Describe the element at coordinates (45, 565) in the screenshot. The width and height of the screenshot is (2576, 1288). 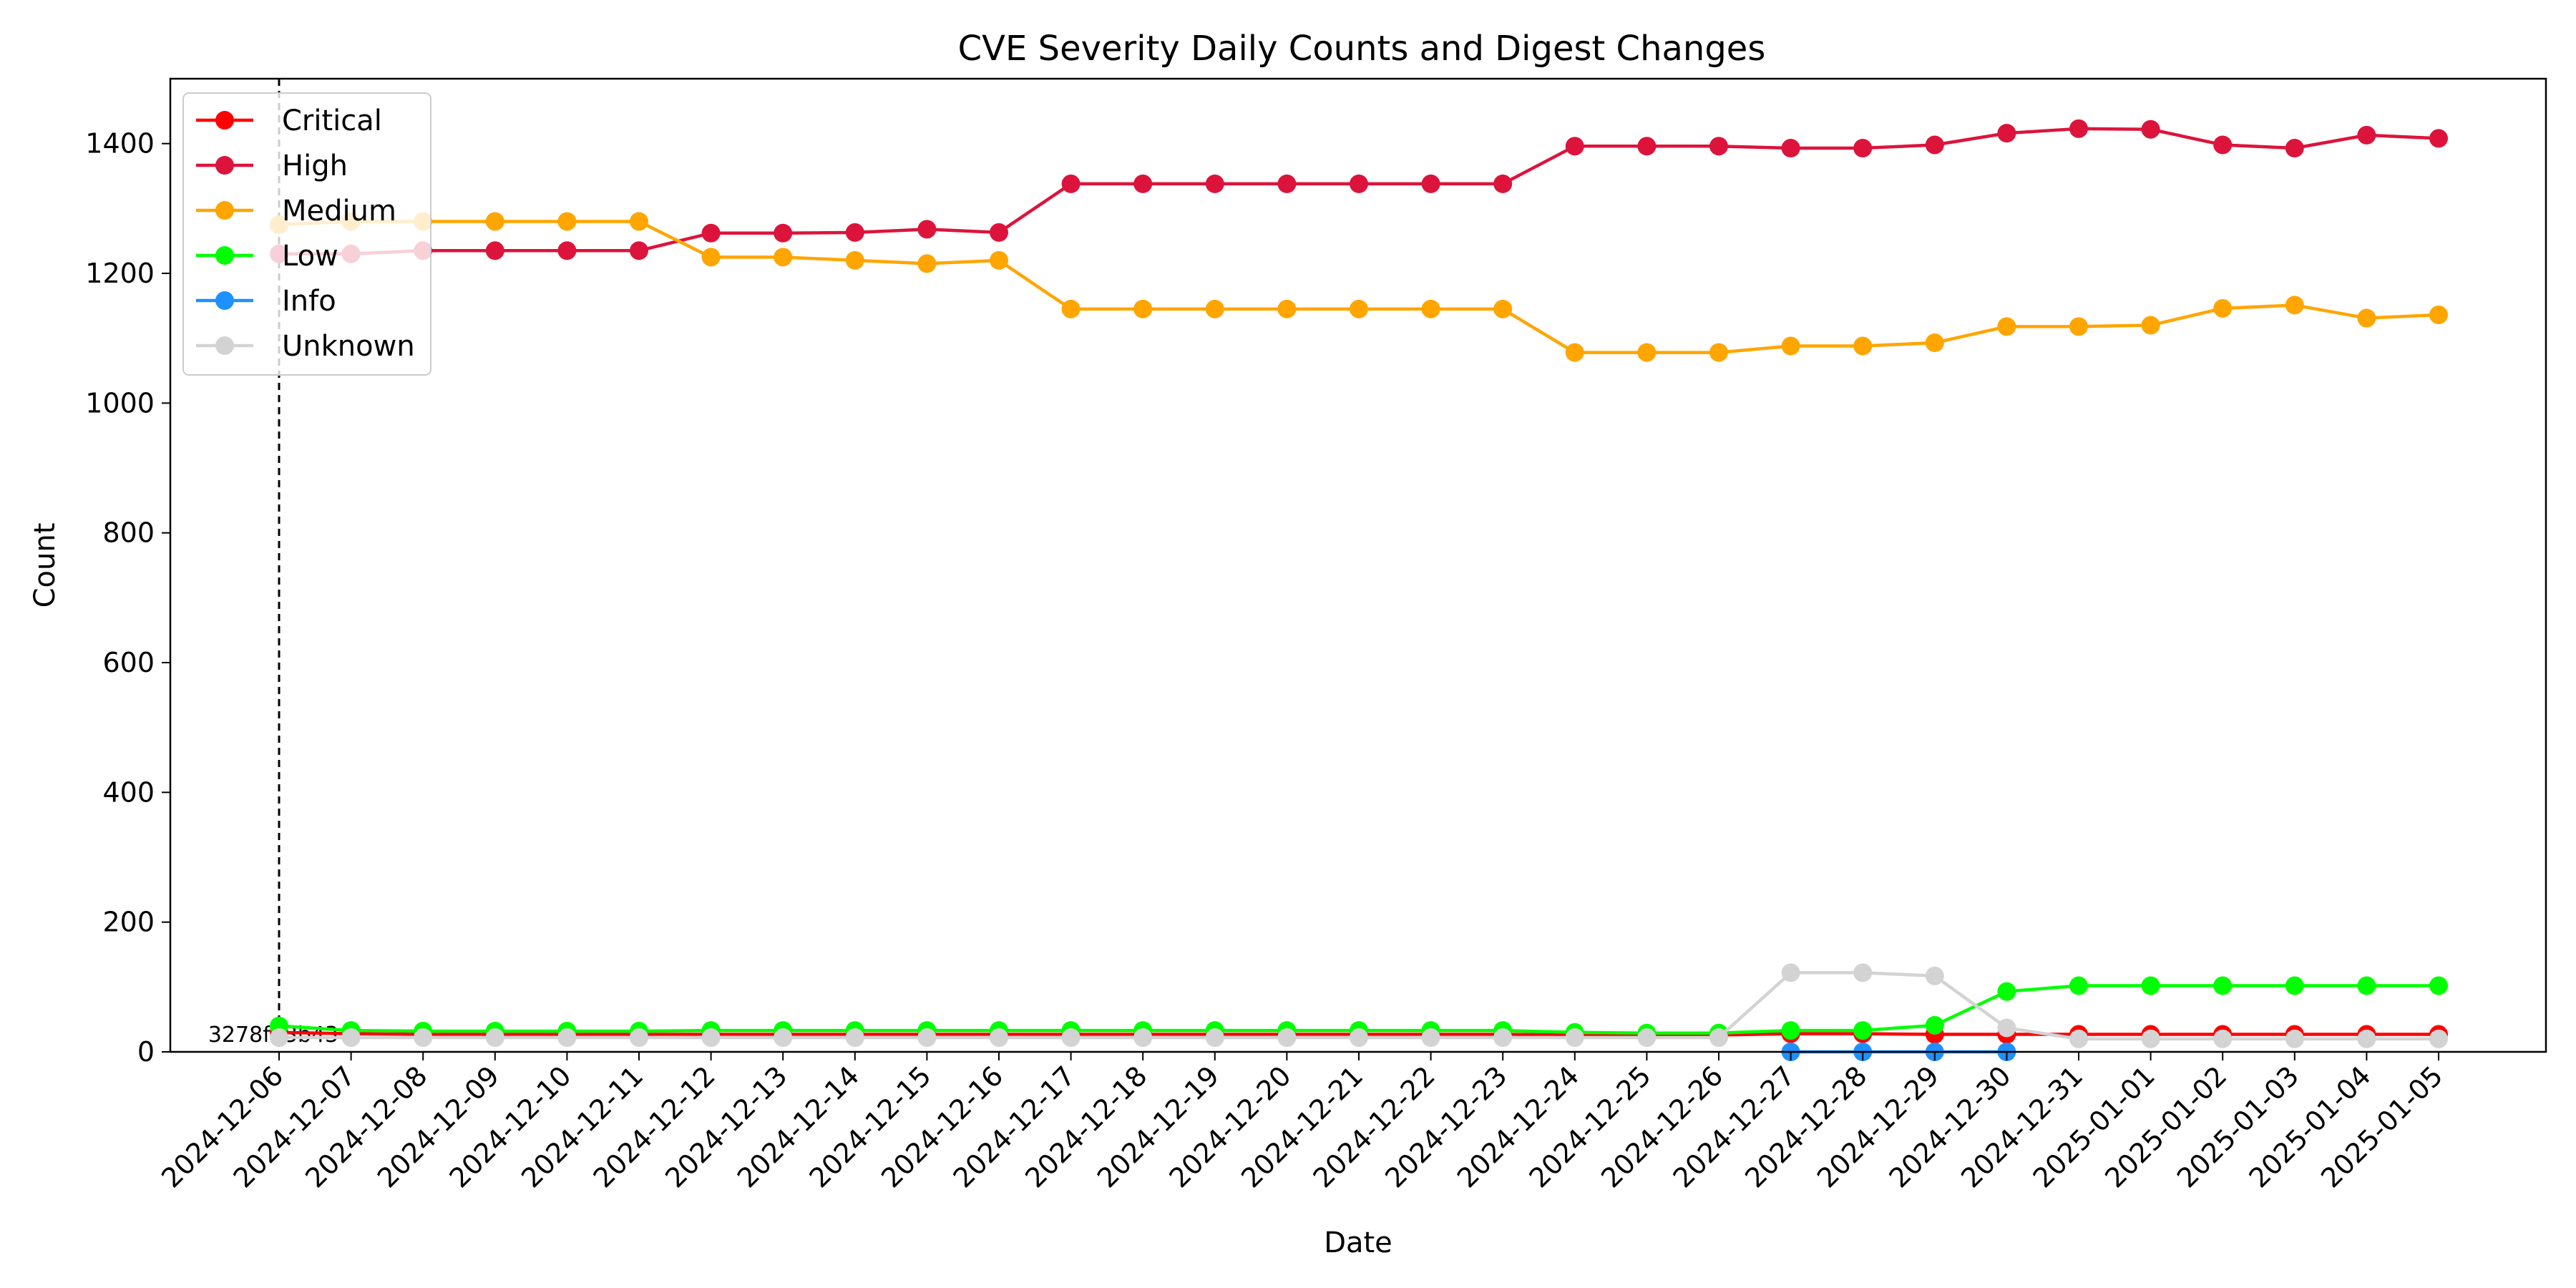
I see `y-axis-label: Count` at that location.